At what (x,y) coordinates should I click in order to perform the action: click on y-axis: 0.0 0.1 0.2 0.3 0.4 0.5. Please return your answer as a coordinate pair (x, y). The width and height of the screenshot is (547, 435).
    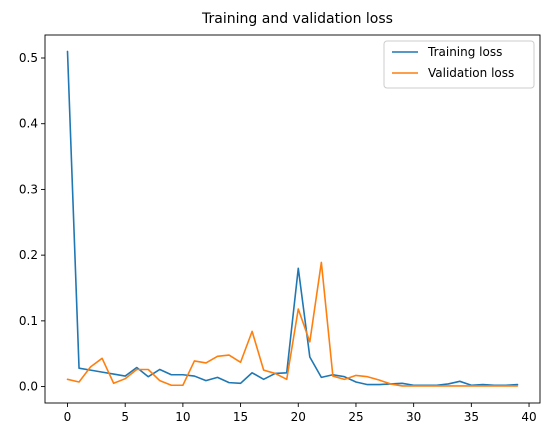
    Looking at the image, I should click on (32, 222).